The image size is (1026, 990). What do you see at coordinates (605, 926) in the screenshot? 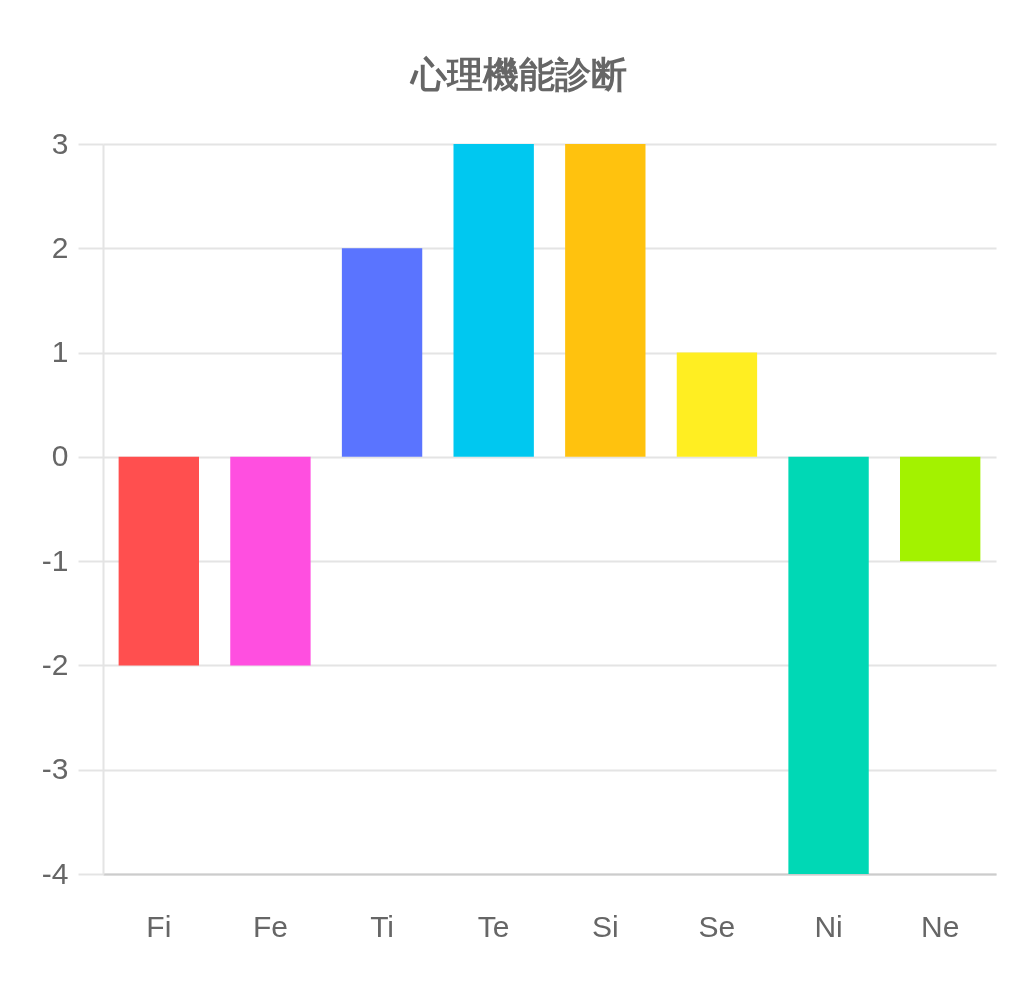
I see `x-tick-label: Si` at bounding box center [605, 926].